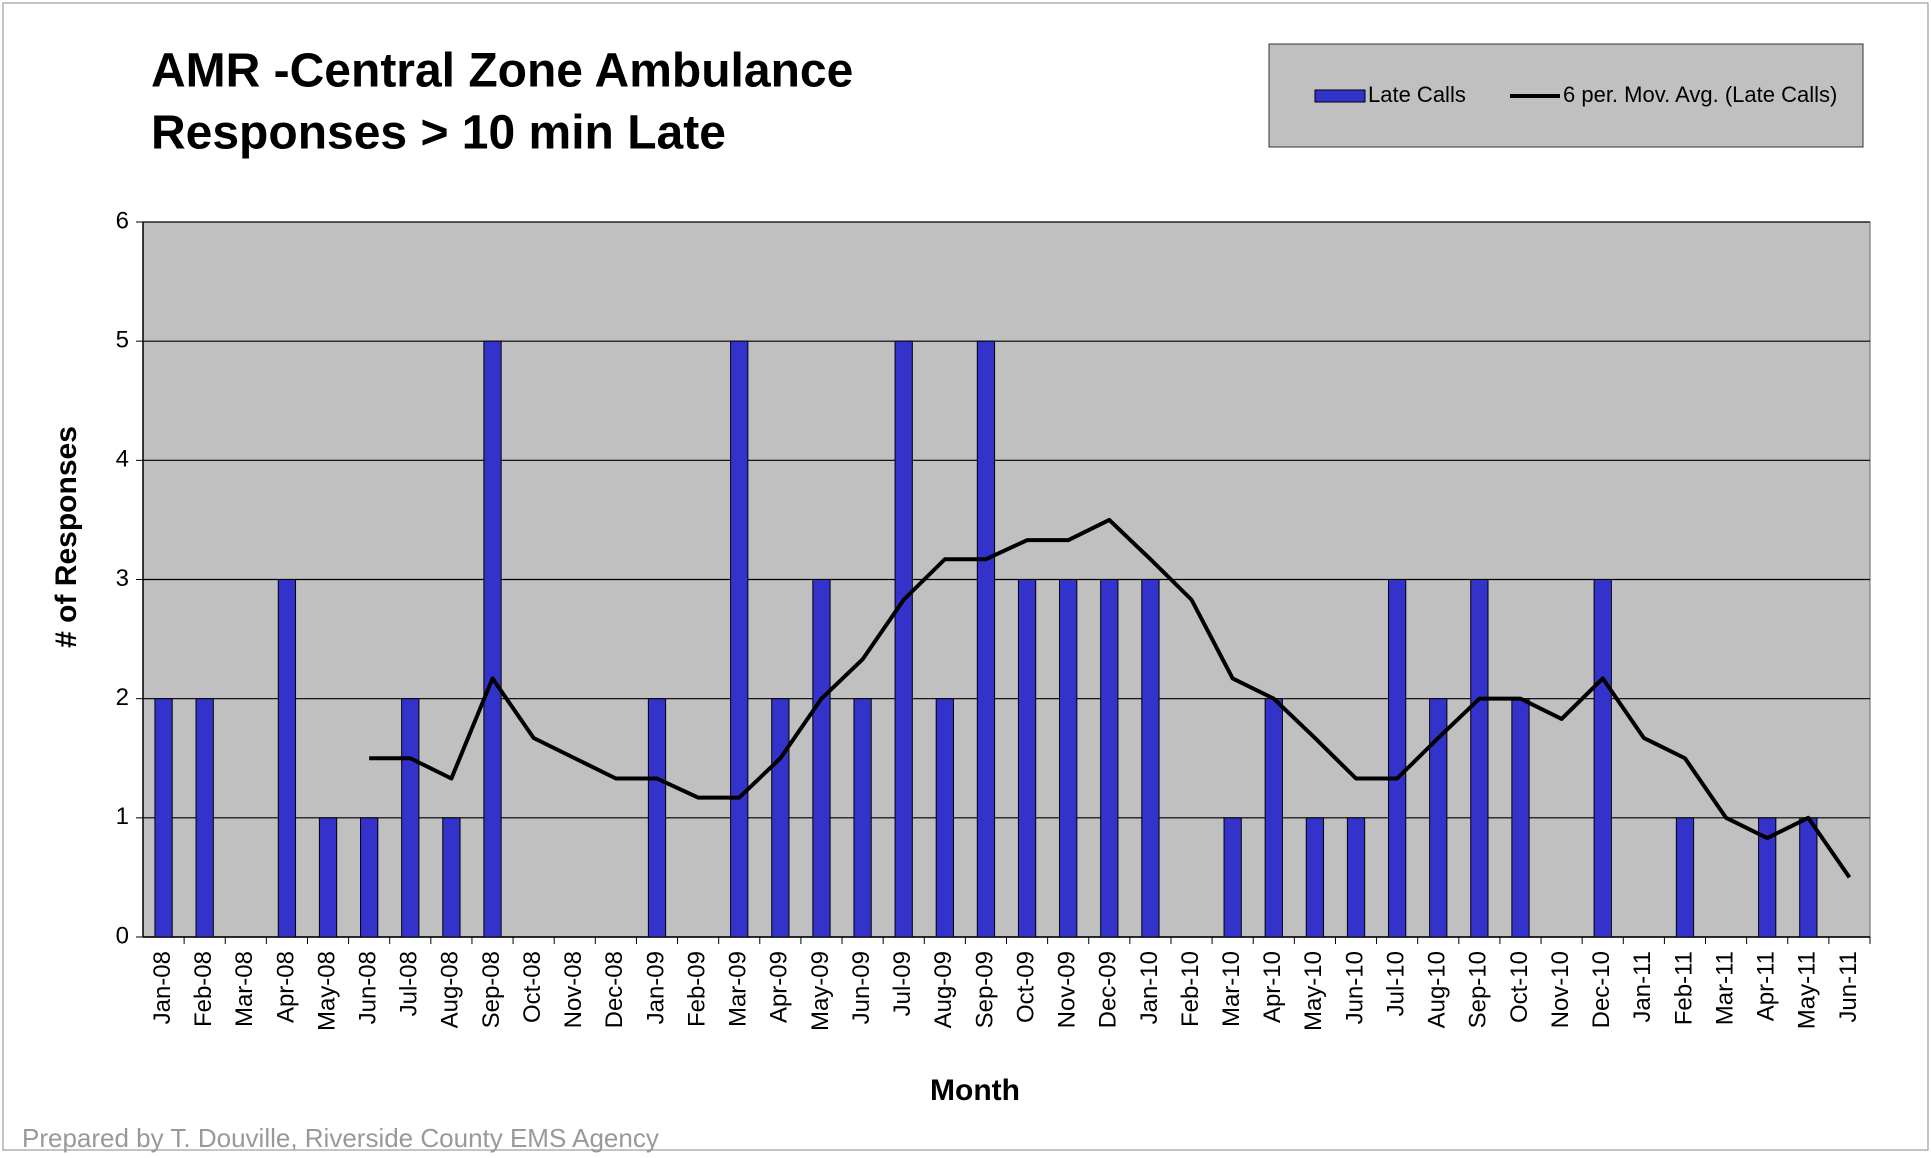  What do you see at coordinates (491, 989) in the screenshot?
I see `x-tick-label: Sep-08` at bounding box center [491, 989].